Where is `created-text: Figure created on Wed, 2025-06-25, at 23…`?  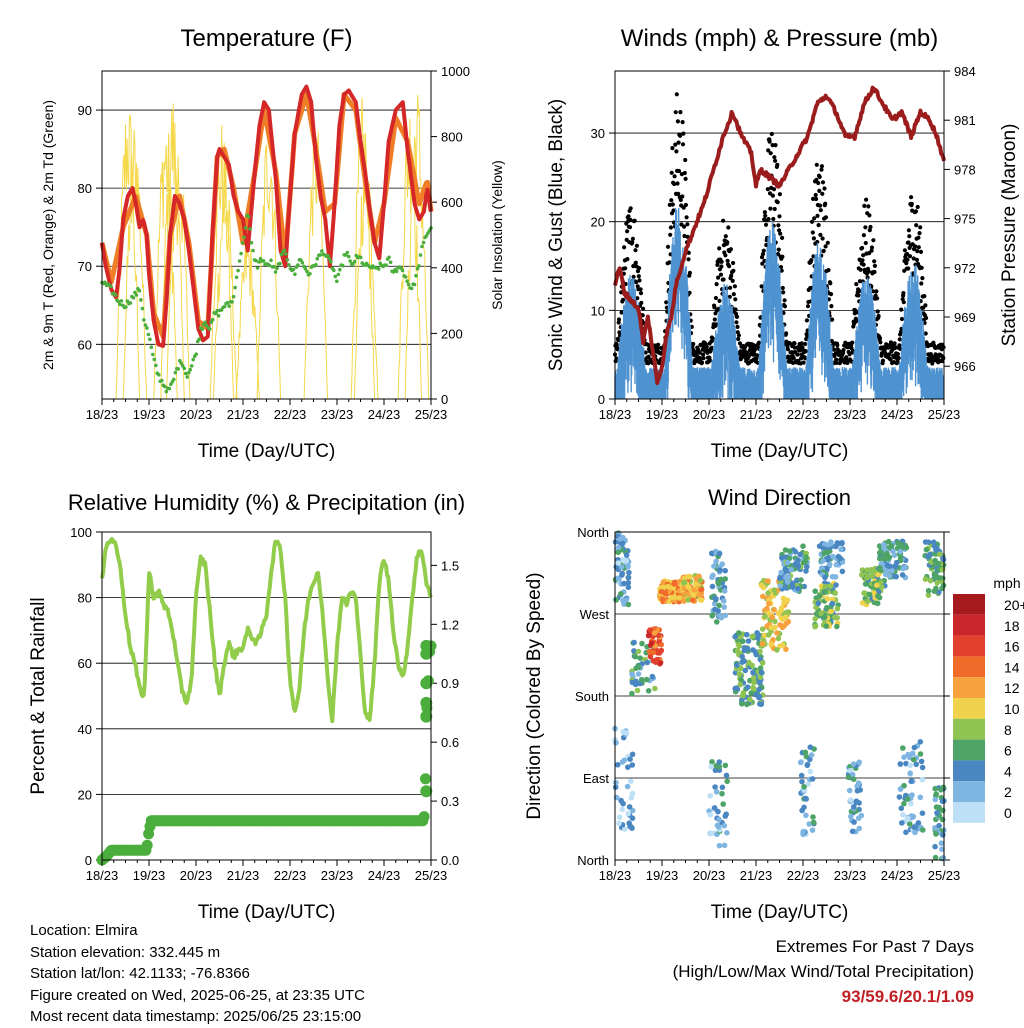
created-text: Figure created on Wed, 2025-06-25, at 23… is located at coordinates (197, 995).